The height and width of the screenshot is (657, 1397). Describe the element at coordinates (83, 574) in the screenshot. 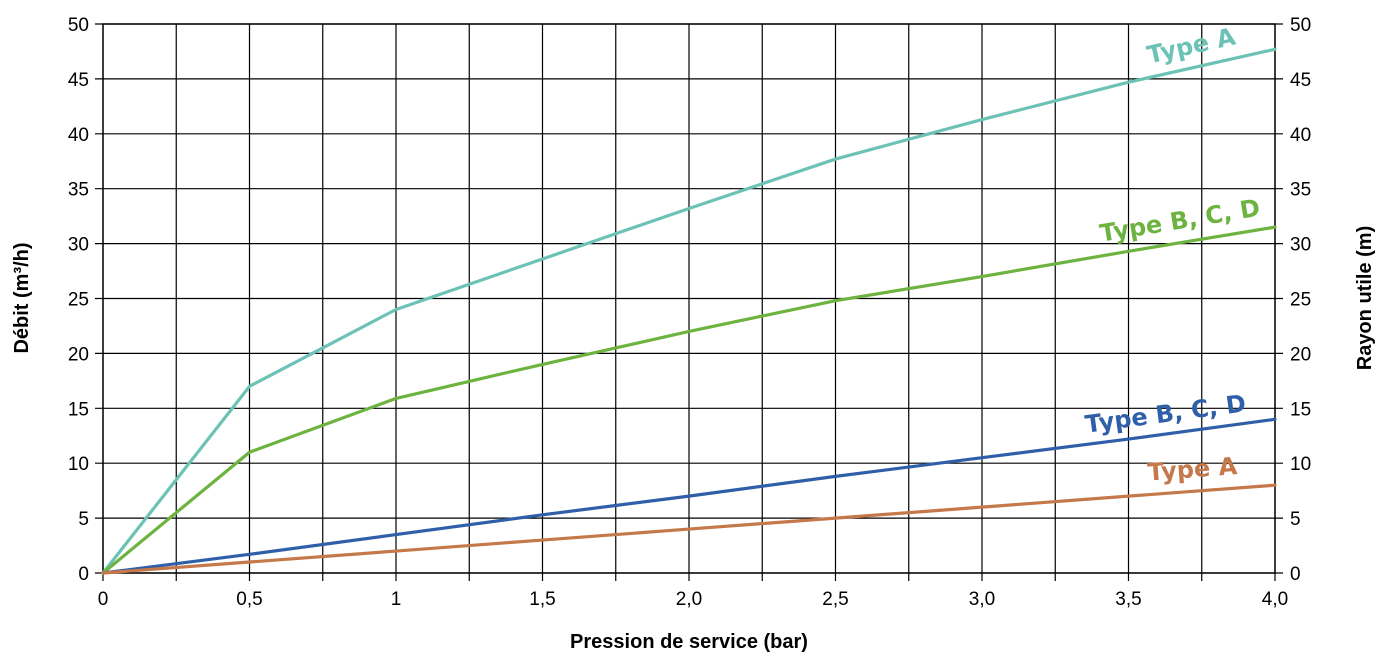

I see `y-tick-label-left: 0` at that location.